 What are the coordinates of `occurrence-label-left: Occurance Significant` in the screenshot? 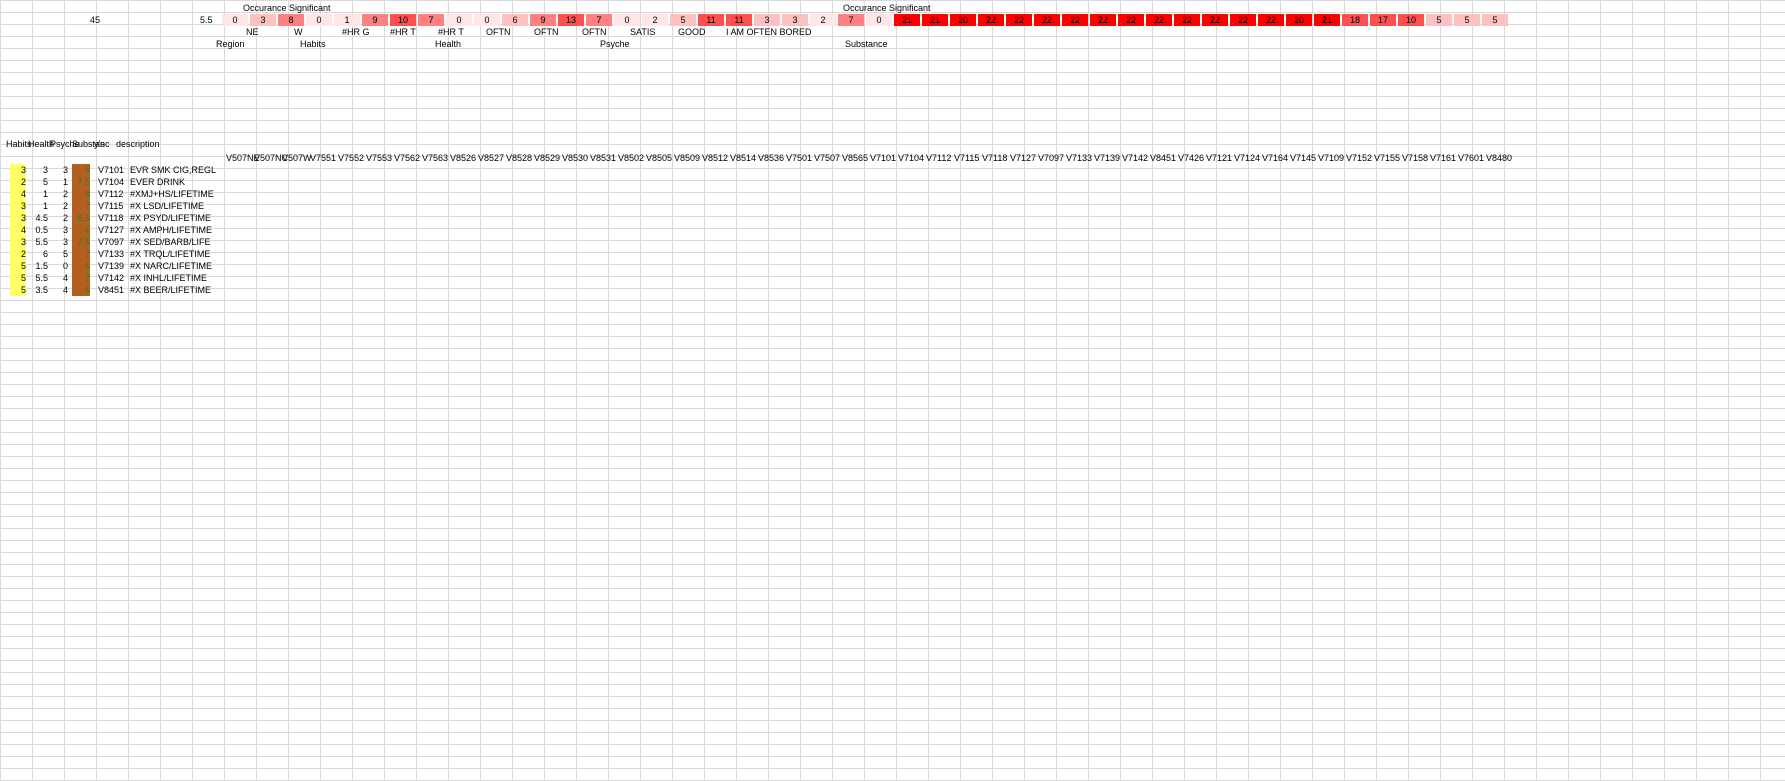 It's located at (287, 8).